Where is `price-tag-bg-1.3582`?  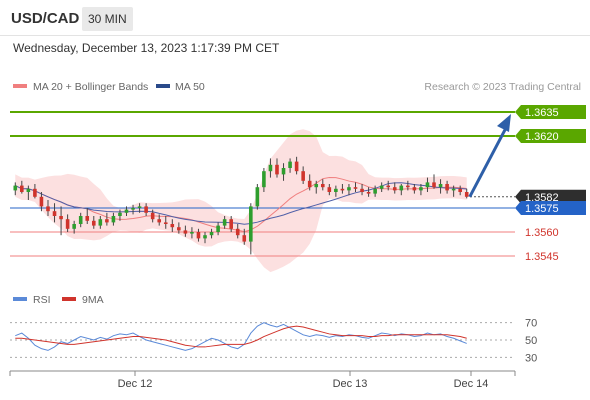
price-tag-bg-1.3582 is located at coordinates (550, 196).